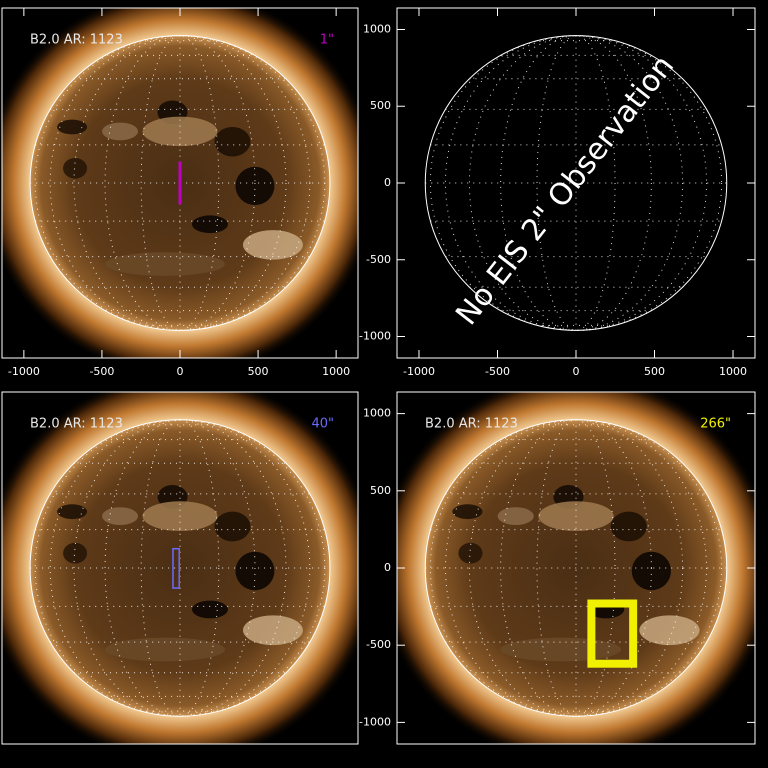 The height and width of the screenshot is (768, 768). What do you see at coordinates (327, 40) in the screenshot?
I see `slit-width-label: 1"` at bounding box center [327, 40].